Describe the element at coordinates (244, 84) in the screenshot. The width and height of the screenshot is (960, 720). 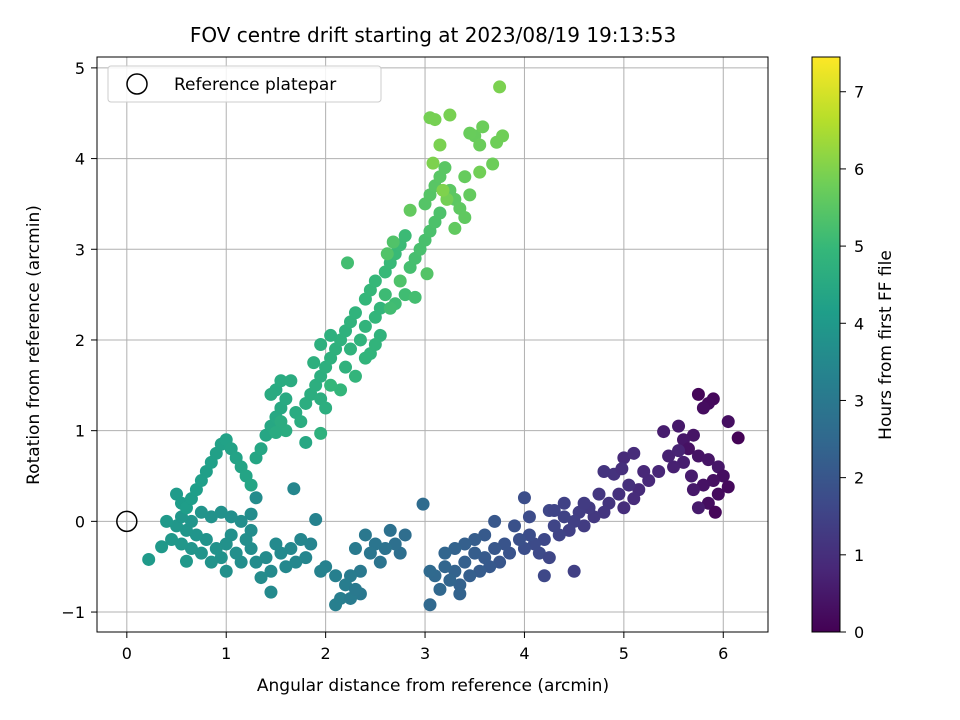
I see `legend: Reference platepar` at that location.